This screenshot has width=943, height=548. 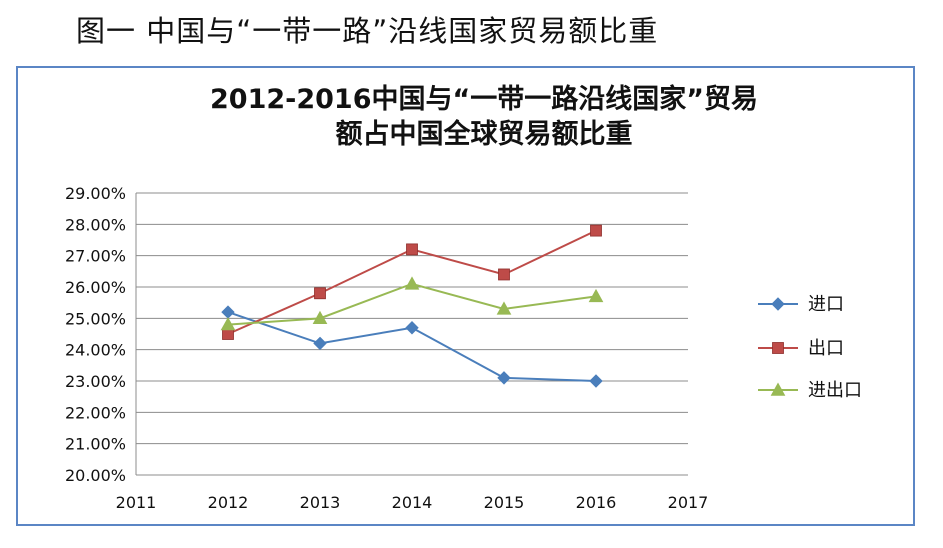 What do you see at coordinates (95, 193) in the screenshot?
I see `y-tick-label: 29.00%` at bounding box center [95, 193].